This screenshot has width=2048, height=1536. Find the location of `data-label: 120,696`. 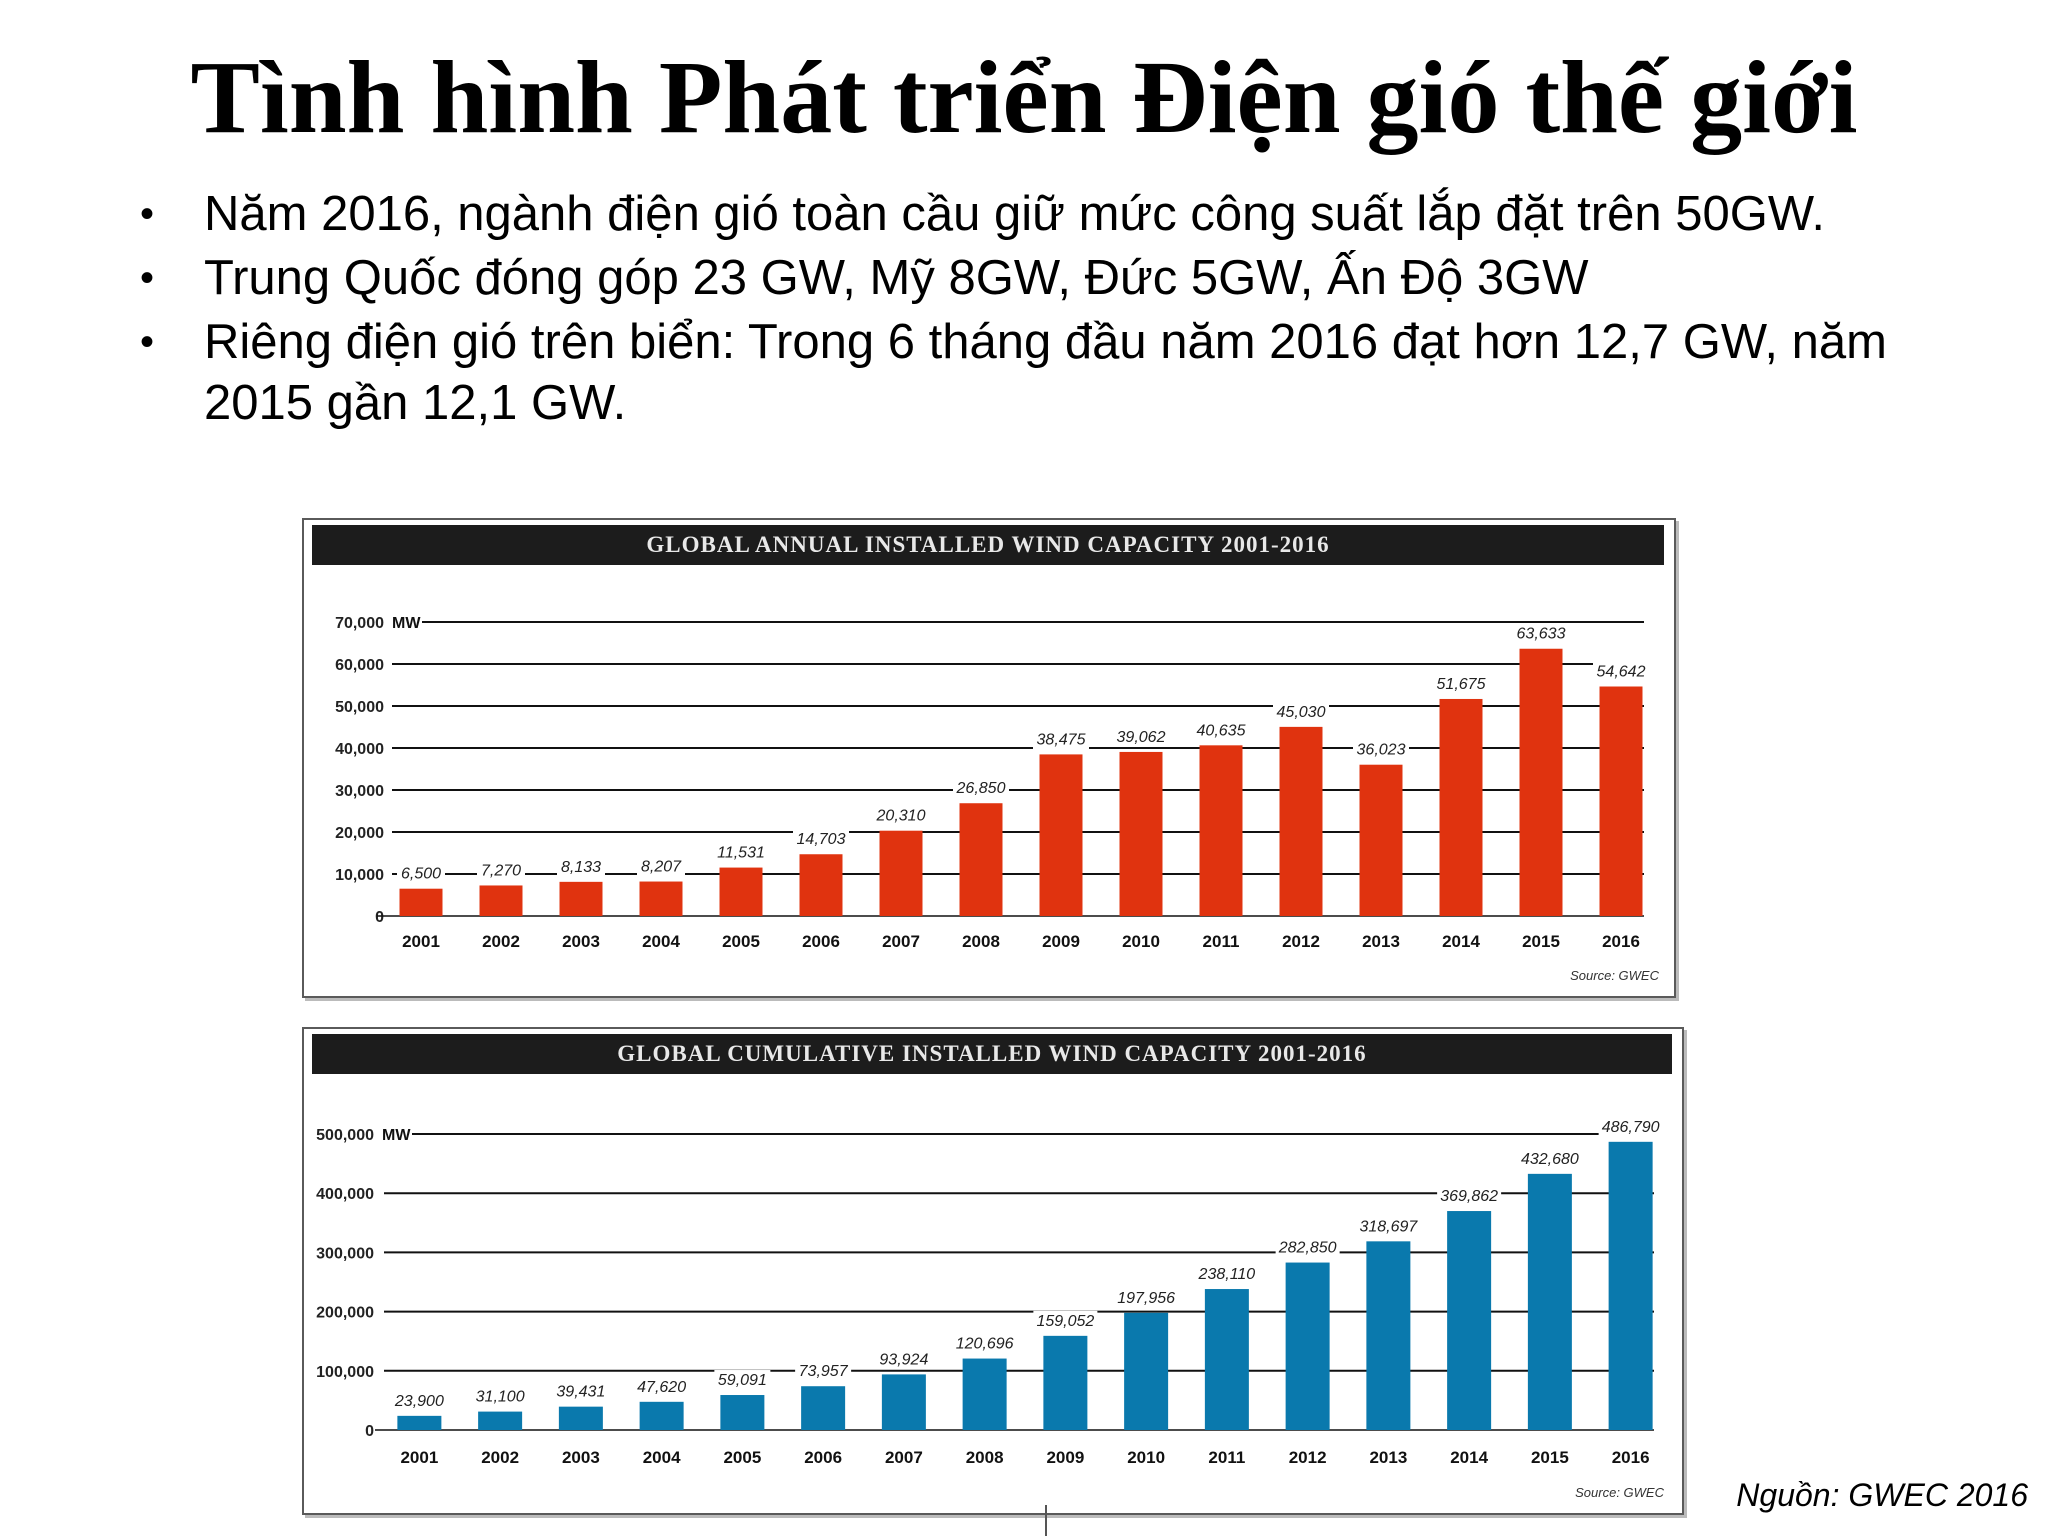

data-label: 120,696 is located at coordinates (985, 1344).